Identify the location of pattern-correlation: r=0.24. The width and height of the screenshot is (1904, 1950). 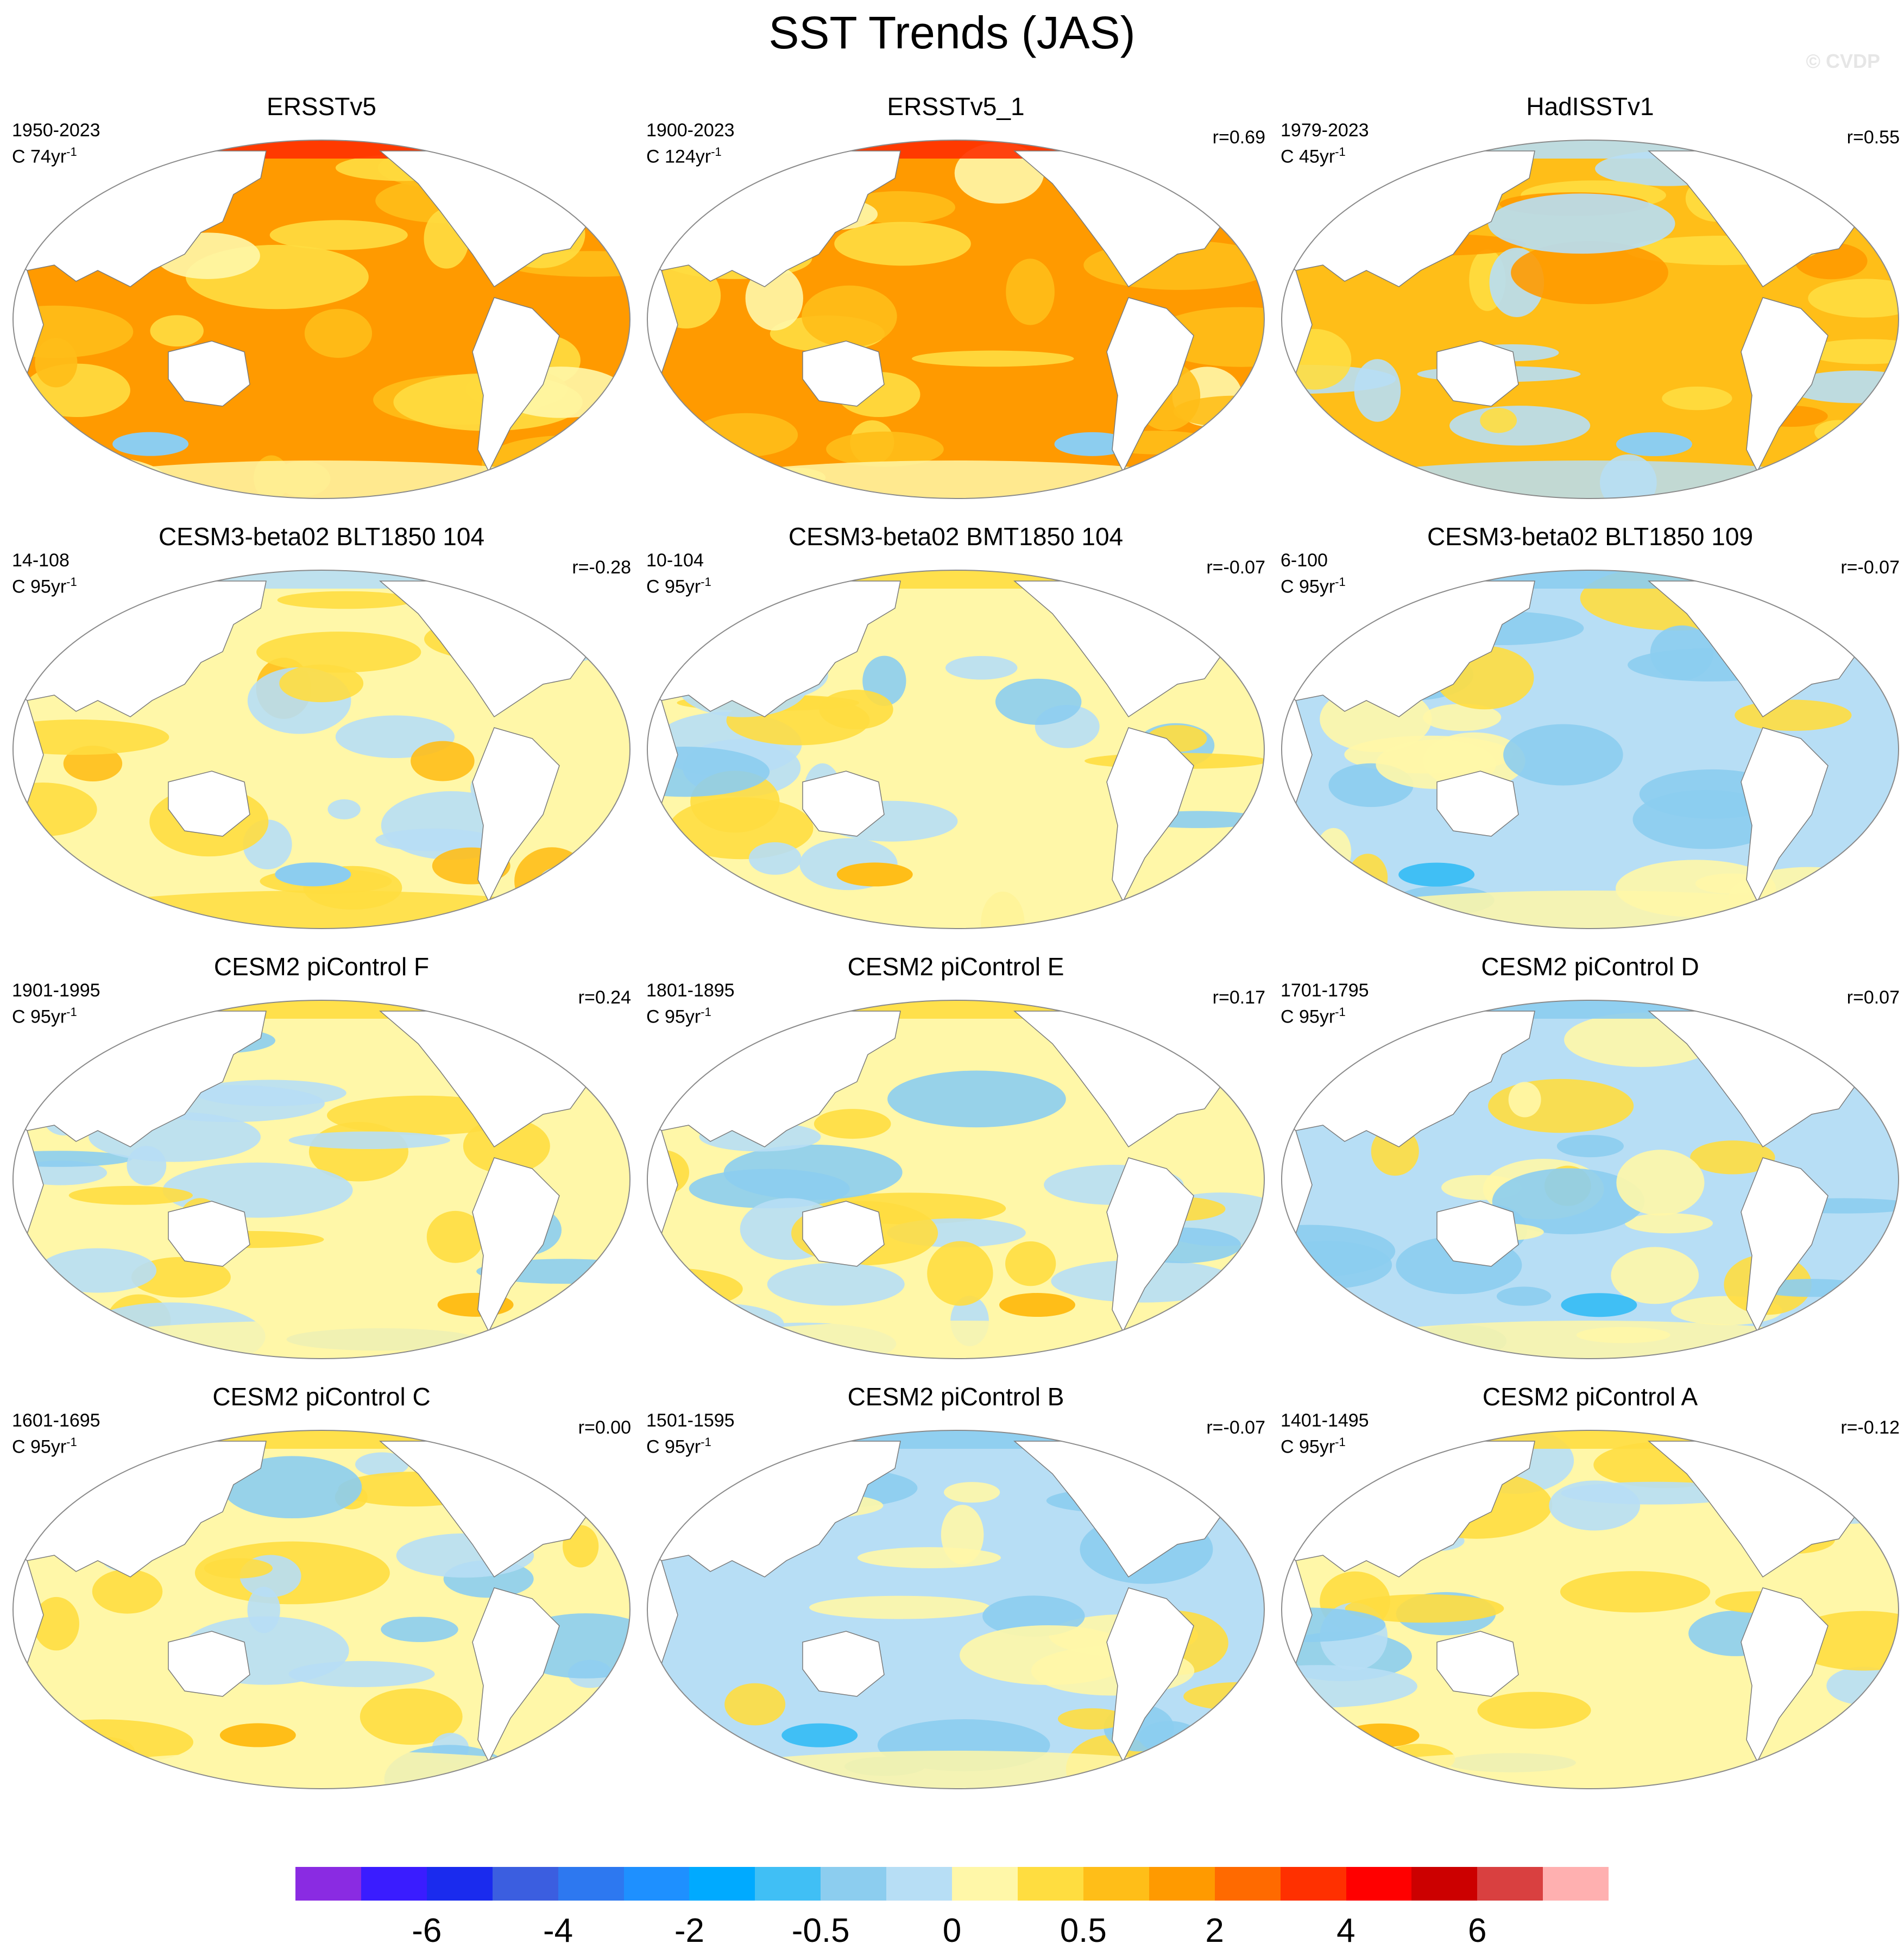
(604, 997).